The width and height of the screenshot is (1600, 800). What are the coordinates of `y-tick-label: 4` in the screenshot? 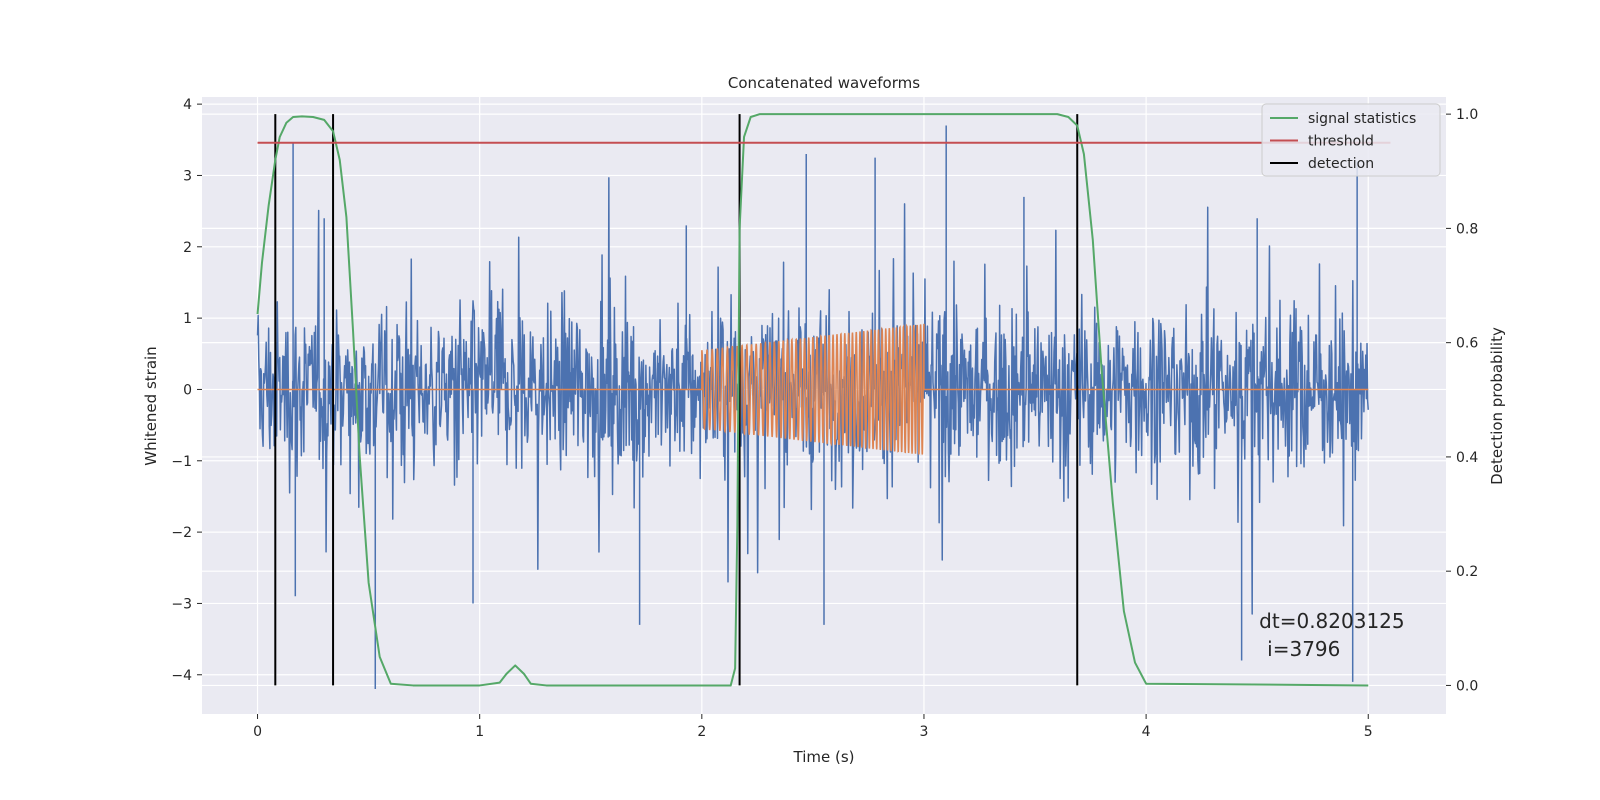 It's located at (187, 105).